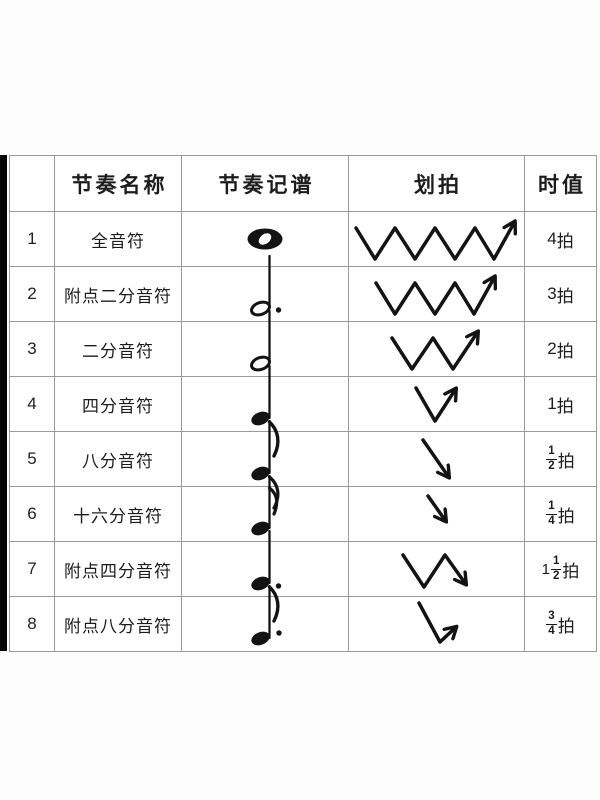  What do you see at coordinates (32, 404) in the screenshot?
I see `row-number: 4` at bounding box center [32, 404].